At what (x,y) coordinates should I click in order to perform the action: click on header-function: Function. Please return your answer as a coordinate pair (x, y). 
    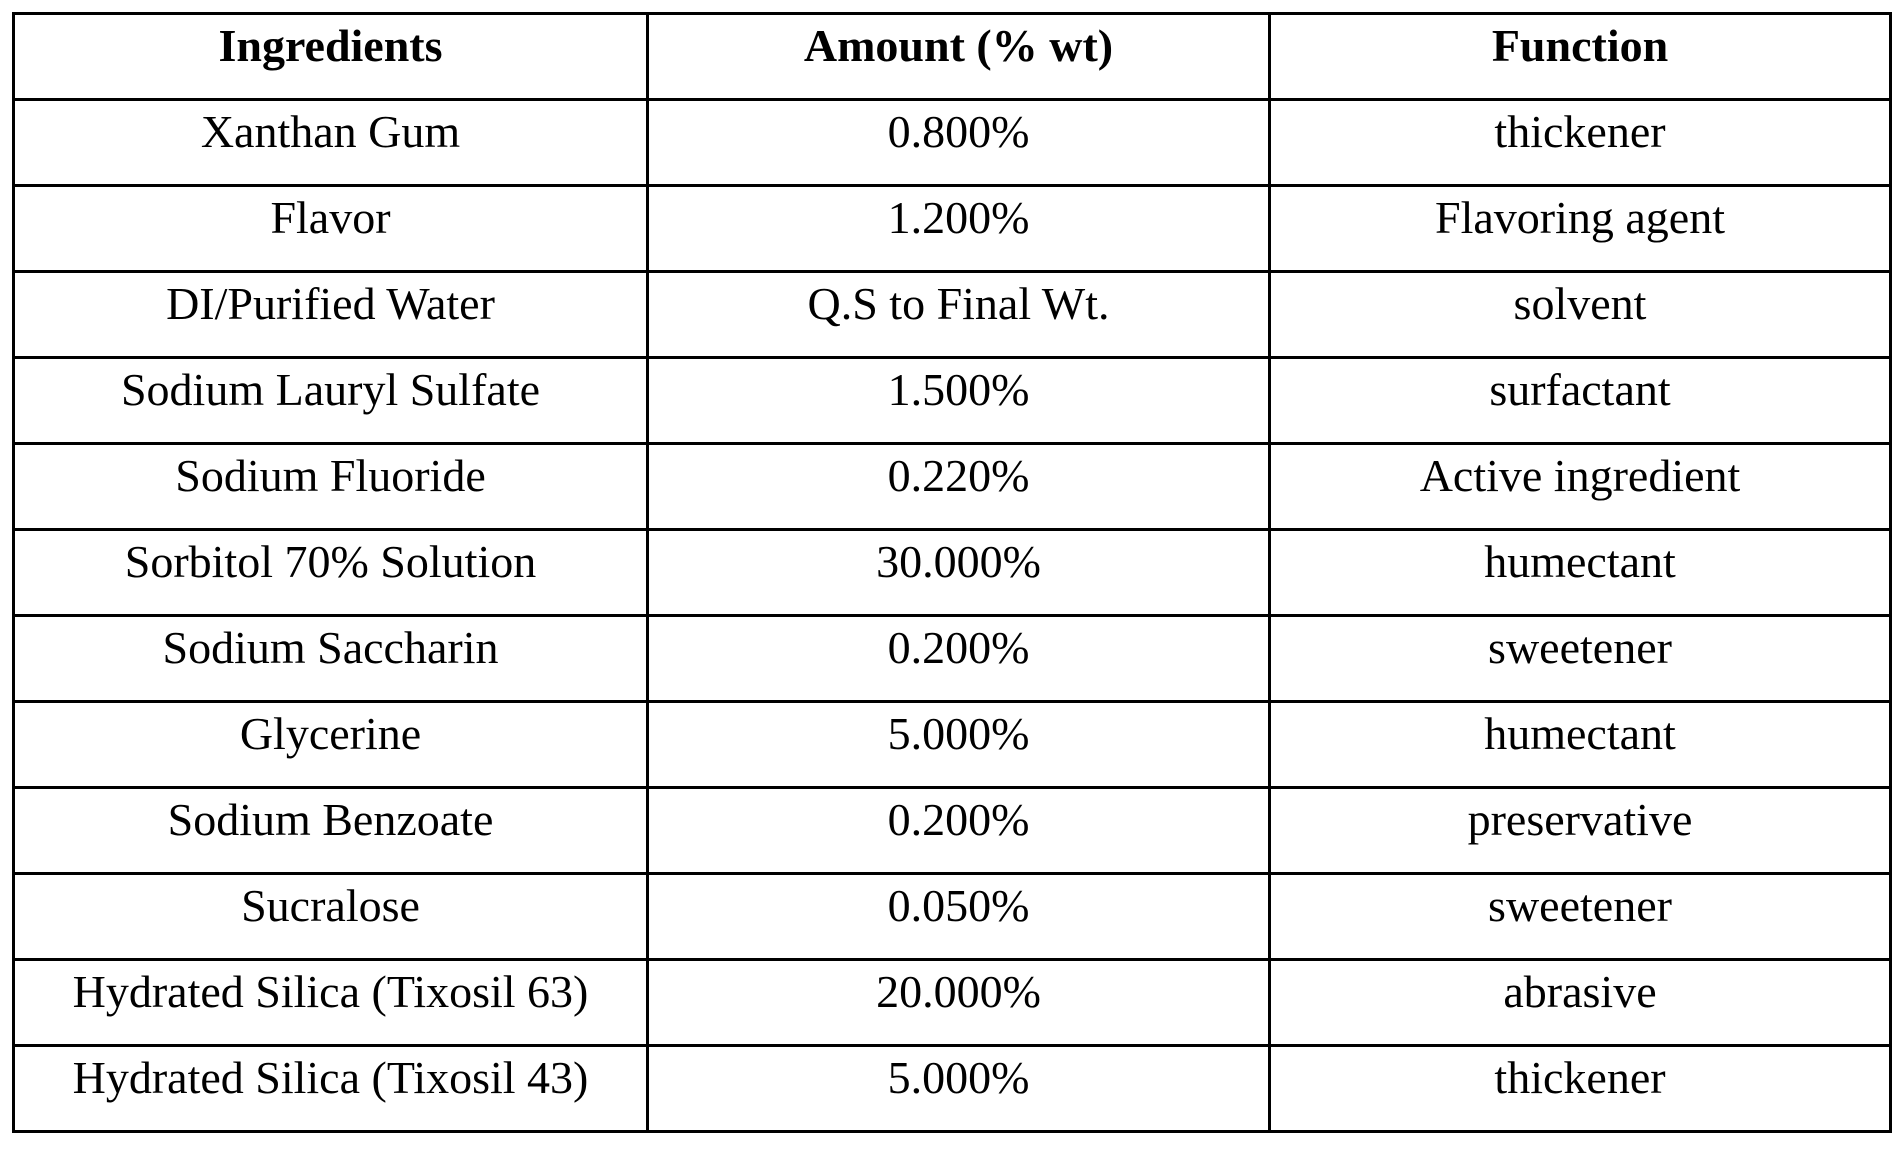
    Looking at the image, I should click on (1580, 56).